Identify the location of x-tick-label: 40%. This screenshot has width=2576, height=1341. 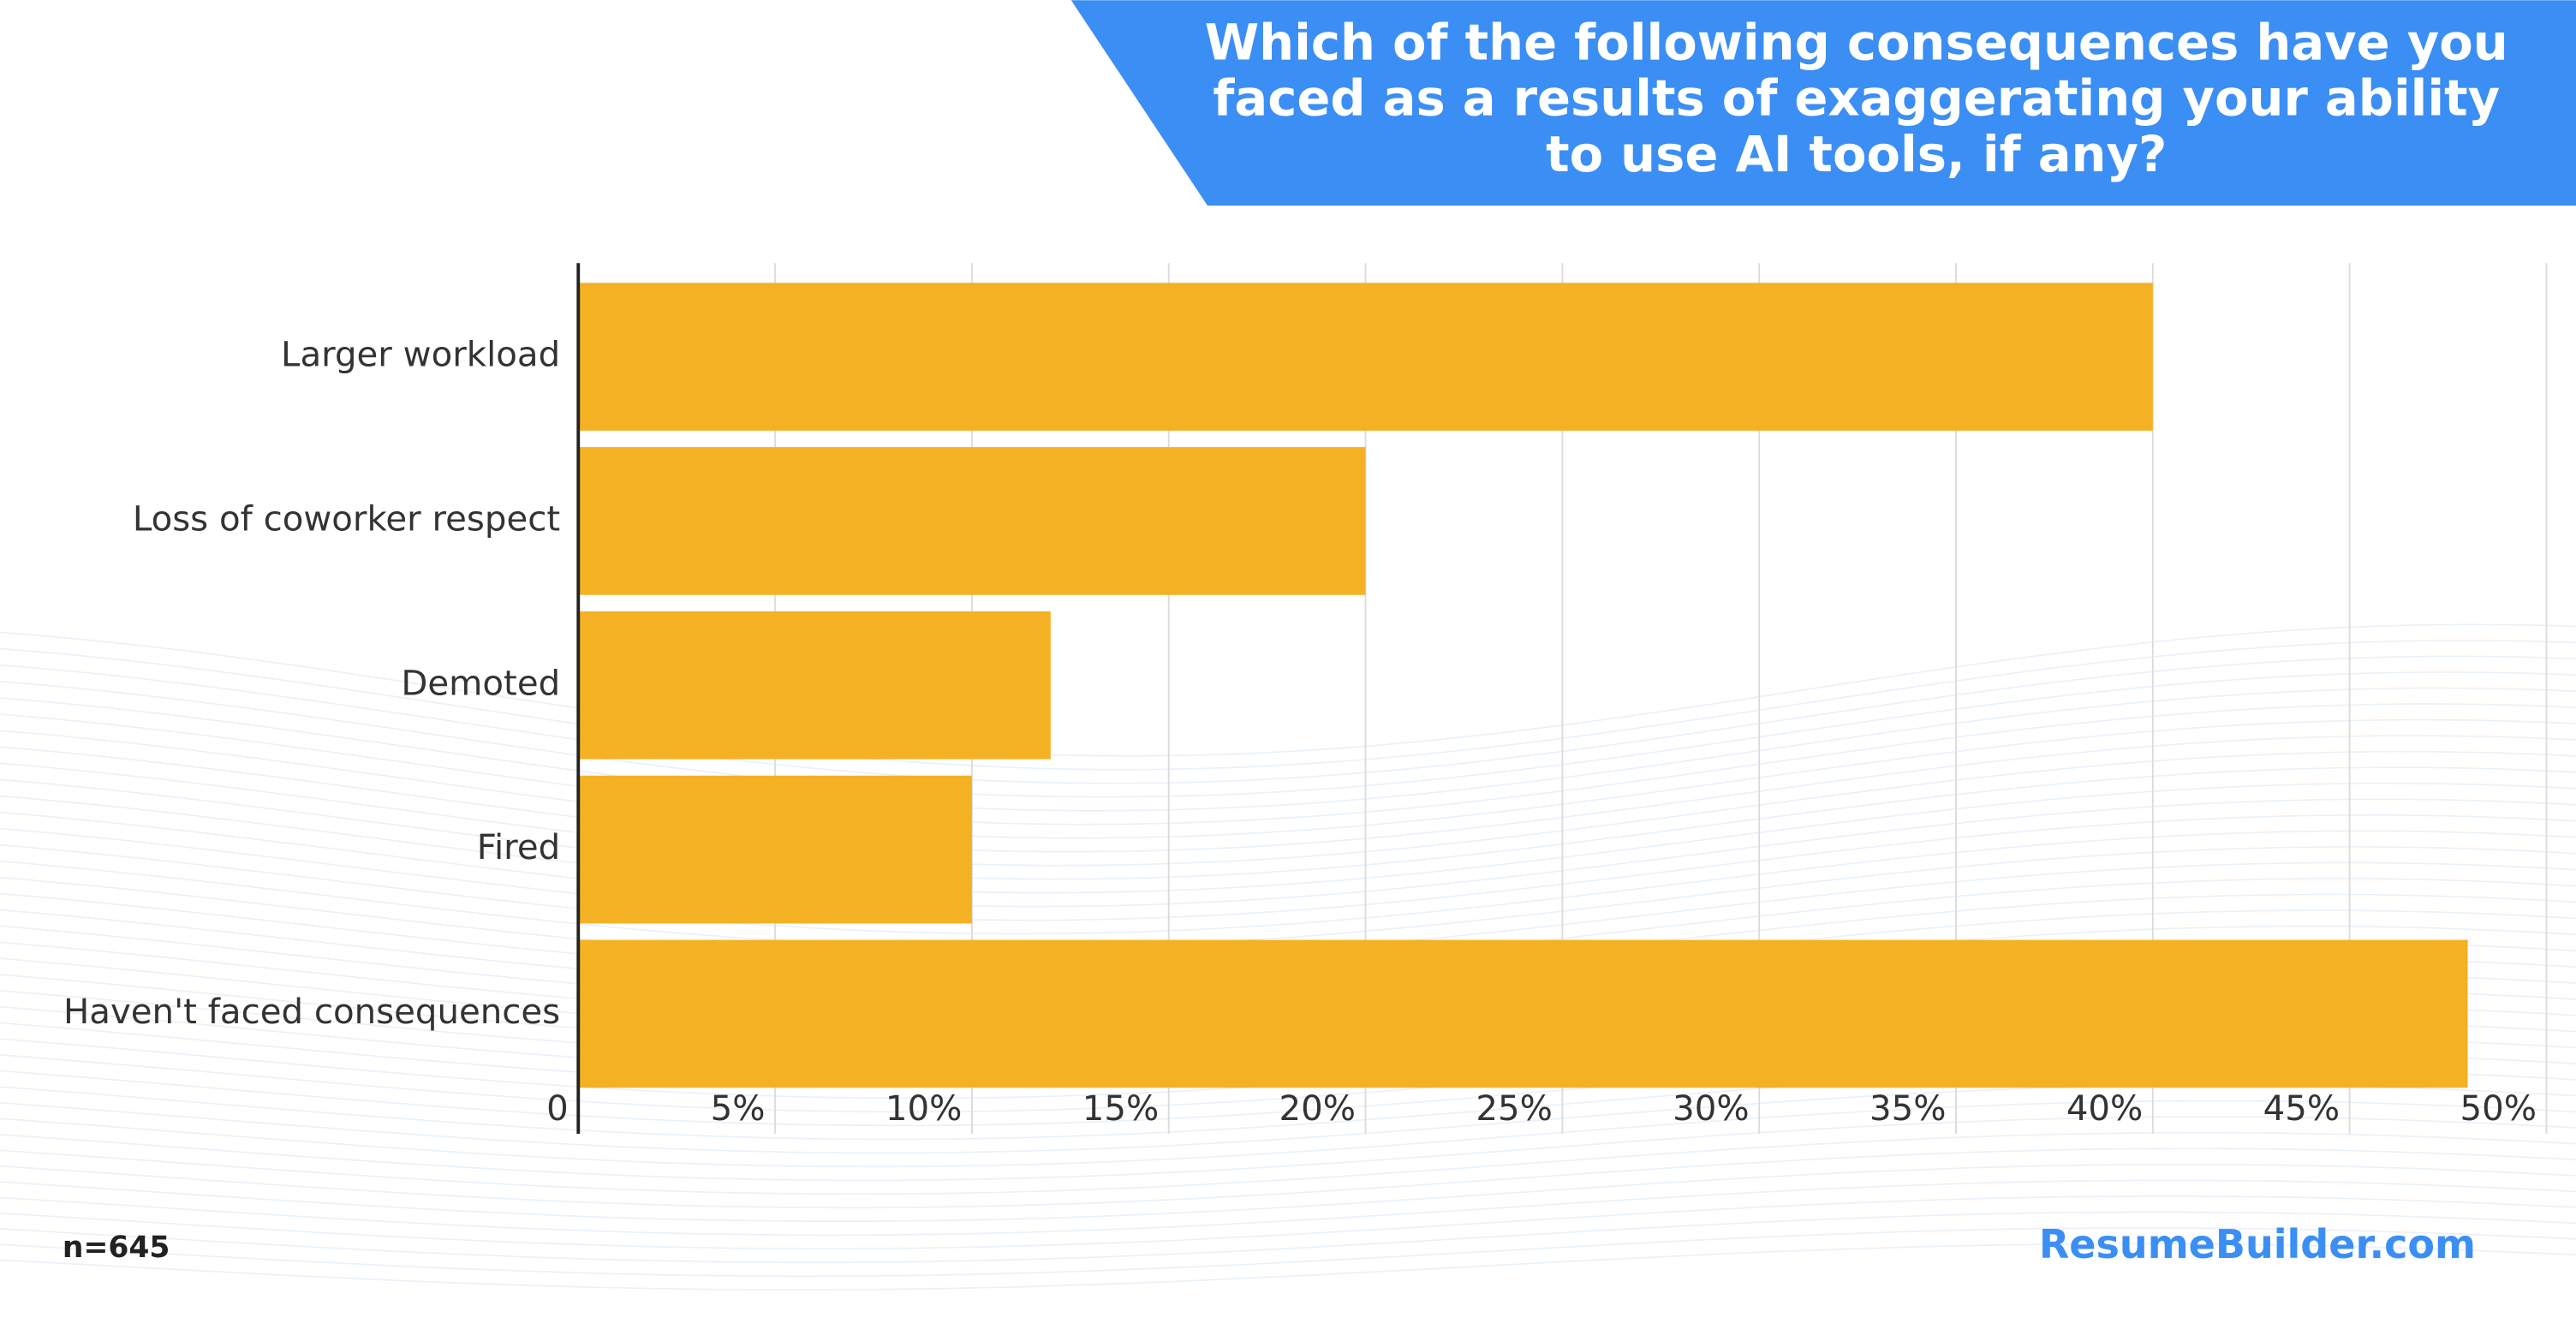
(2105, 1109).